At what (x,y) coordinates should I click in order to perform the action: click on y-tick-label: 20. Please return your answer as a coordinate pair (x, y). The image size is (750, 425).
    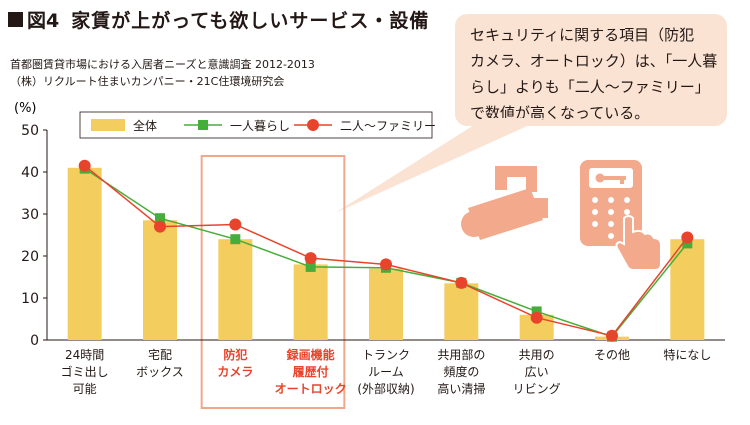
    Looking at the image, I should click on (30, 257).